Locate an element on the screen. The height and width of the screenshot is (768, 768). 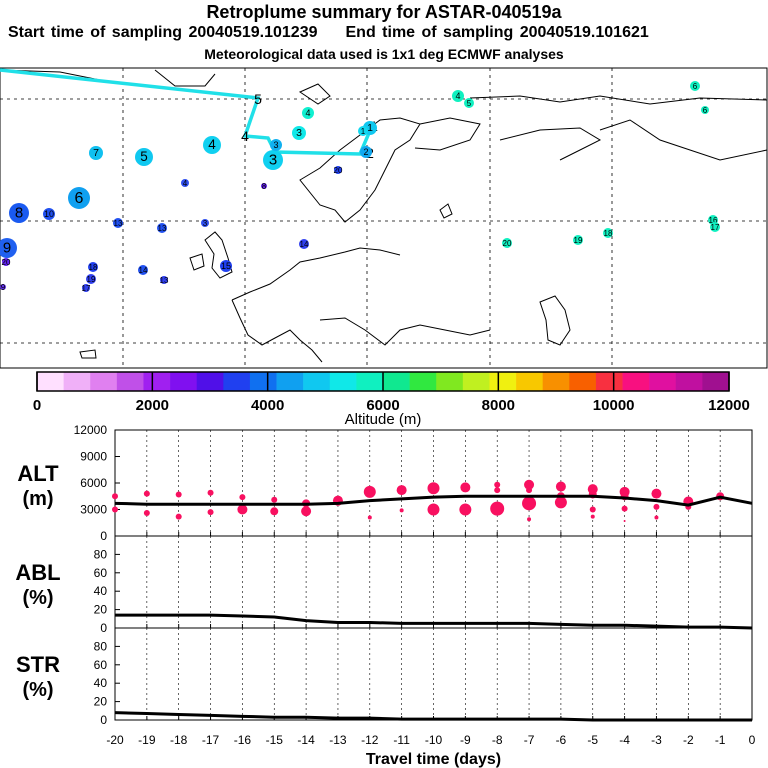
series-line is located at coordinates (434, 621).